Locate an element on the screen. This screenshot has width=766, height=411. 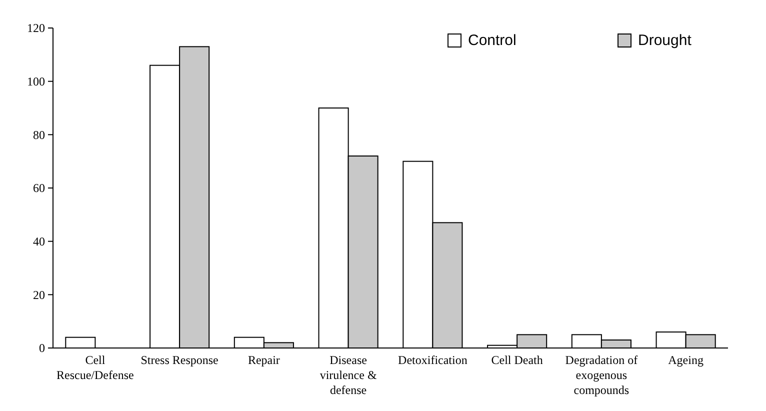
y-tick-label: 120 is located at coordinates (36, 28).